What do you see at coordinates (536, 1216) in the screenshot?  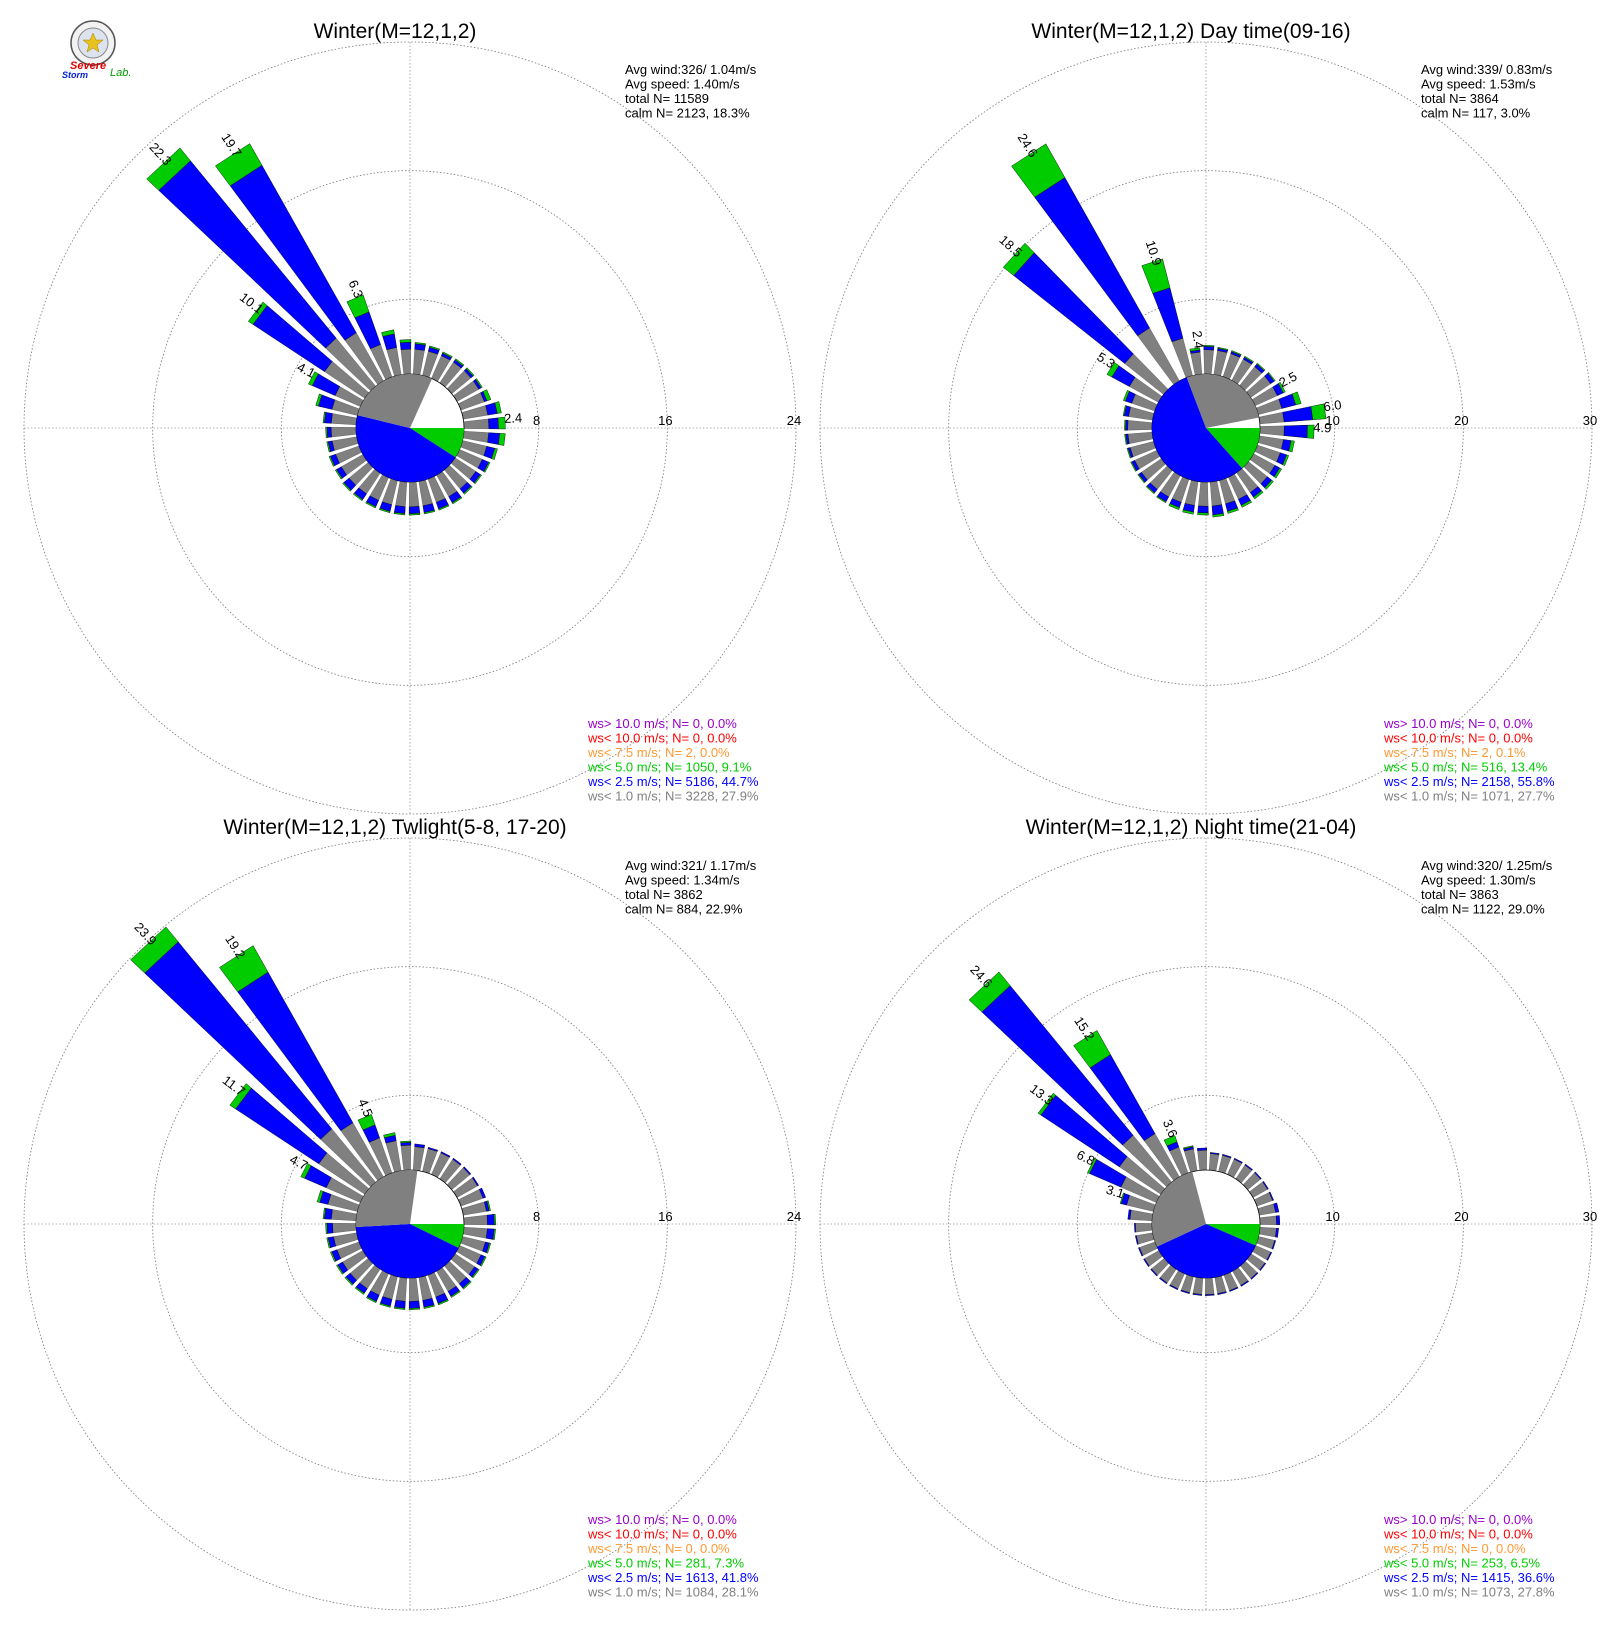 I see `ring-tick-label: 8` at bounding box center [536, 1216].